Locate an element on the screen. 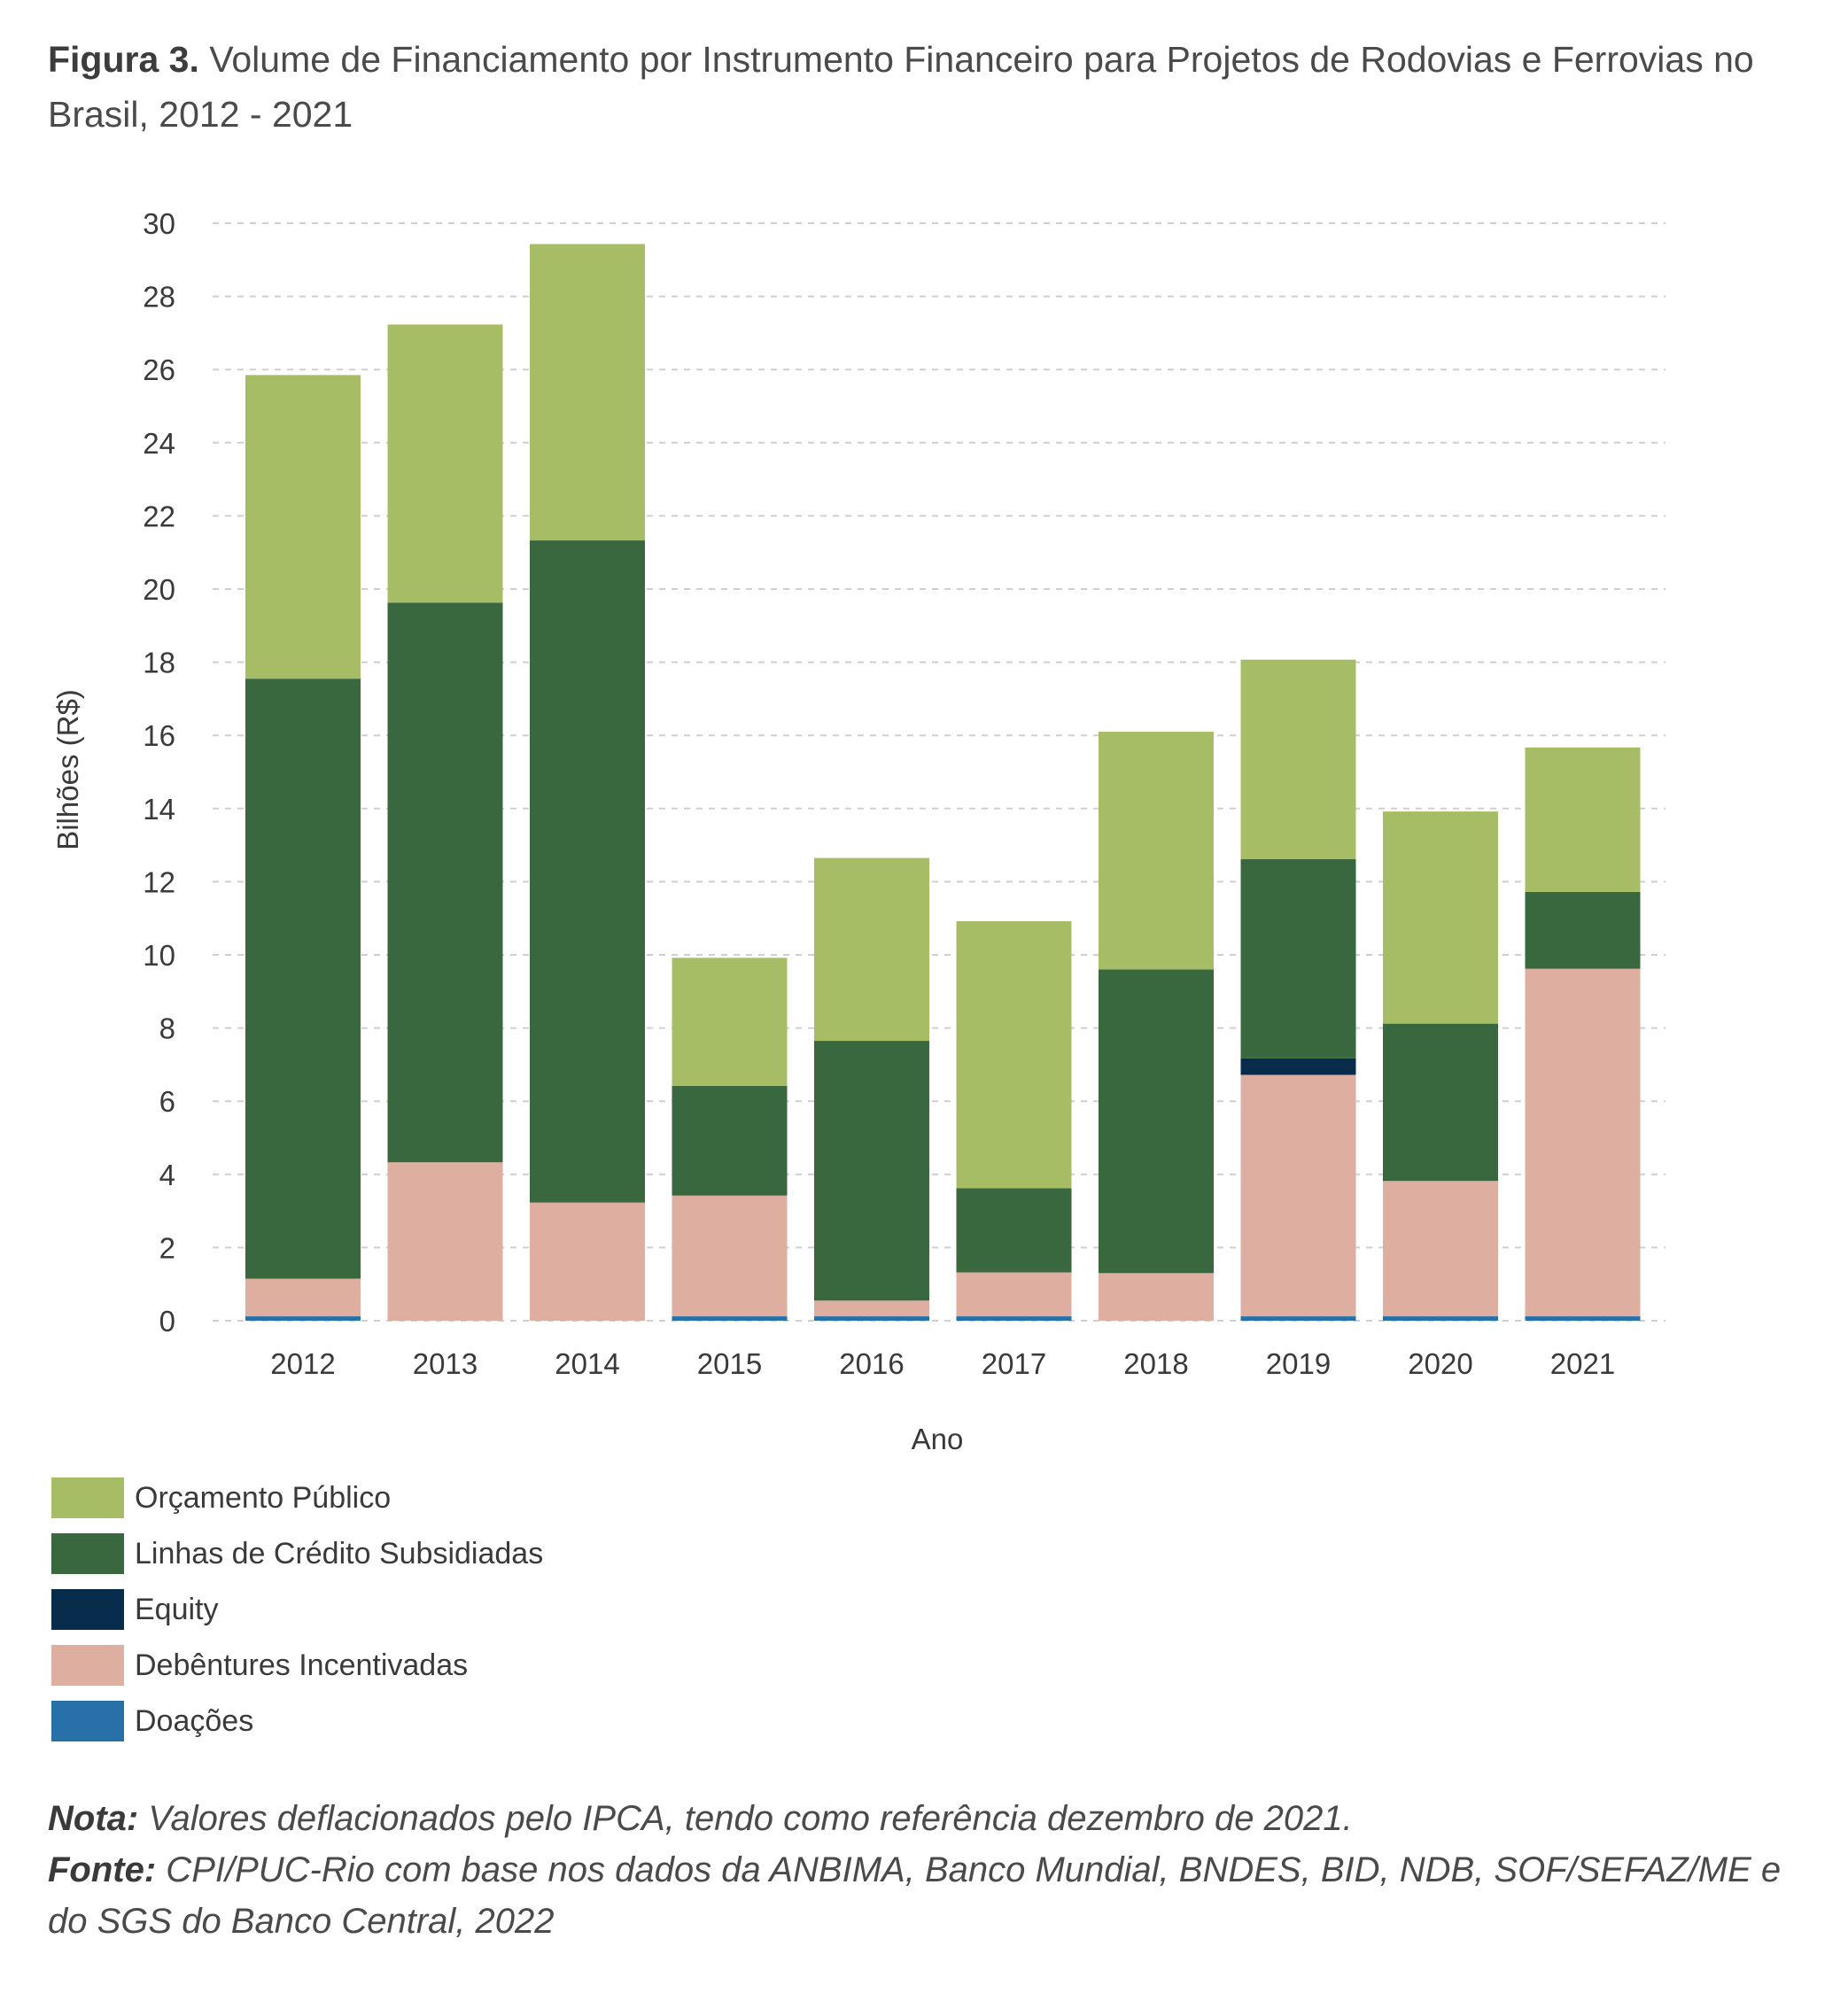  legend-label: Debêntures Incentivadas is located at coordinates (302, 1665).